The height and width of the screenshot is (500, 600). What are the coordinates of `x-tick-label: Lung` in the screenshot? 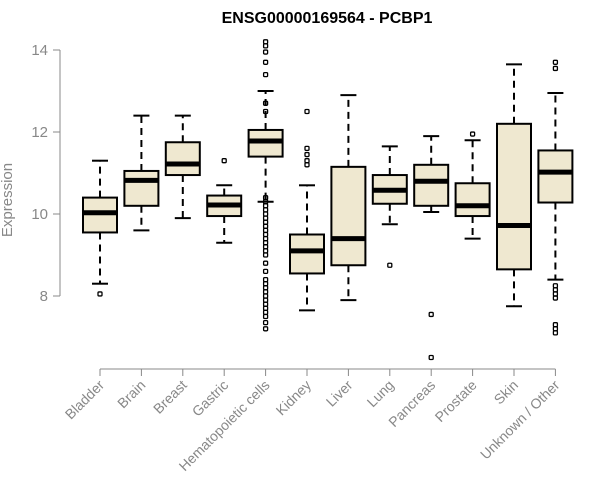 It's located at (380, 393).